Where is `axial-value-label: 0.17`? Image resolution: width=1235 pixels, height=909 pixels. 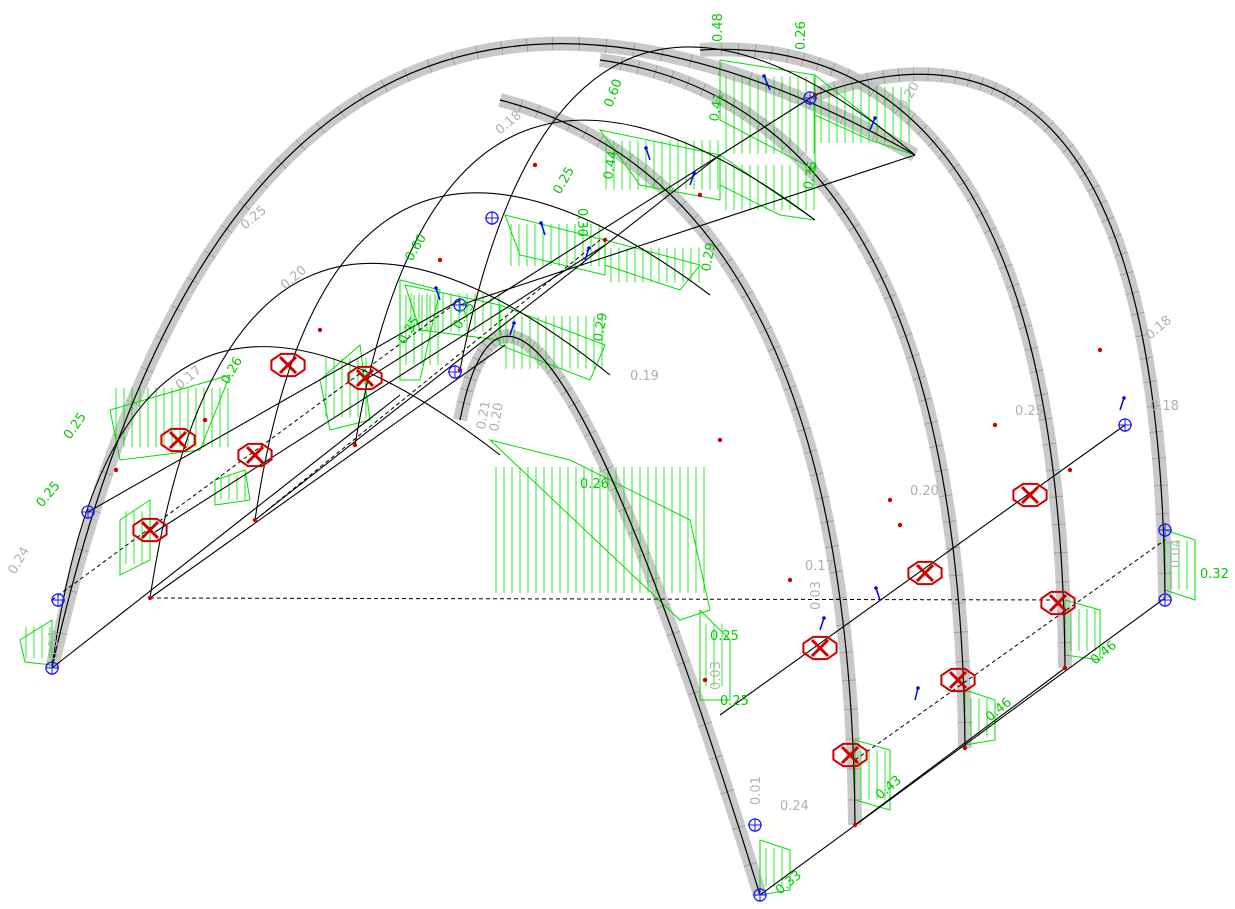 axial-value-label: 0.17 is located at coordinates (189, 378).